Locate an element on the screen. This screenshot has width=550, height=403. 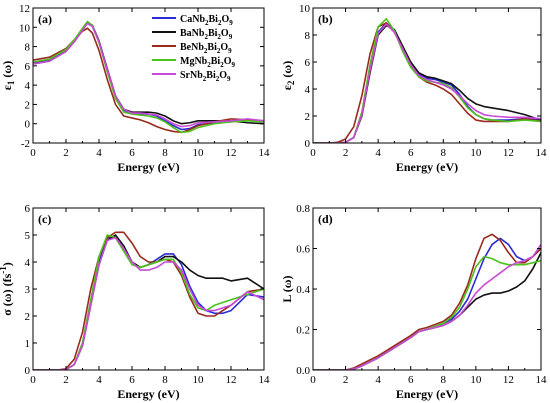
panel-label: (c) is located at coordinates (44, 219).